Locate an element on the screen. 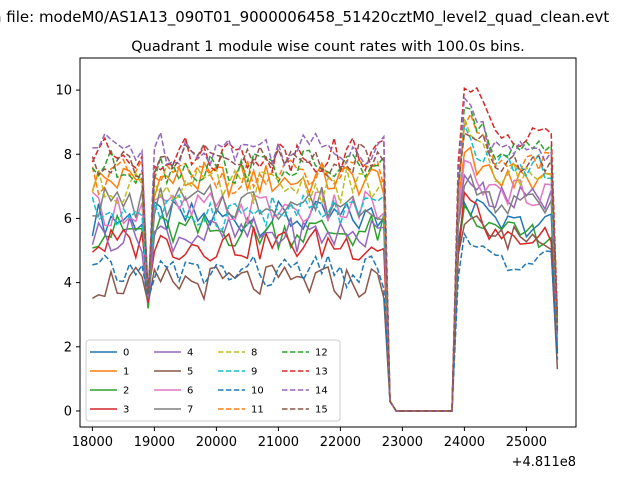 The height and width of the screenshot is (480, 640). legend-label-15: 15 is located at coordinates (321, 410).